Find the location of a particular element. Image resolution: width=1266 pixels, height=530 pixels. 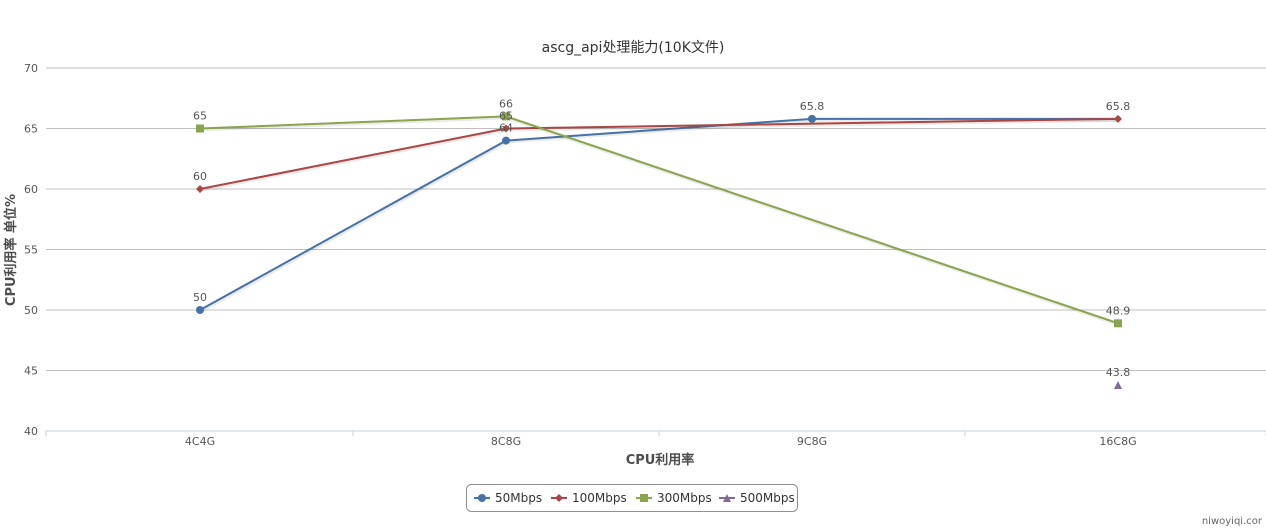

data-label: 50 is located at coordinates (200, 297).